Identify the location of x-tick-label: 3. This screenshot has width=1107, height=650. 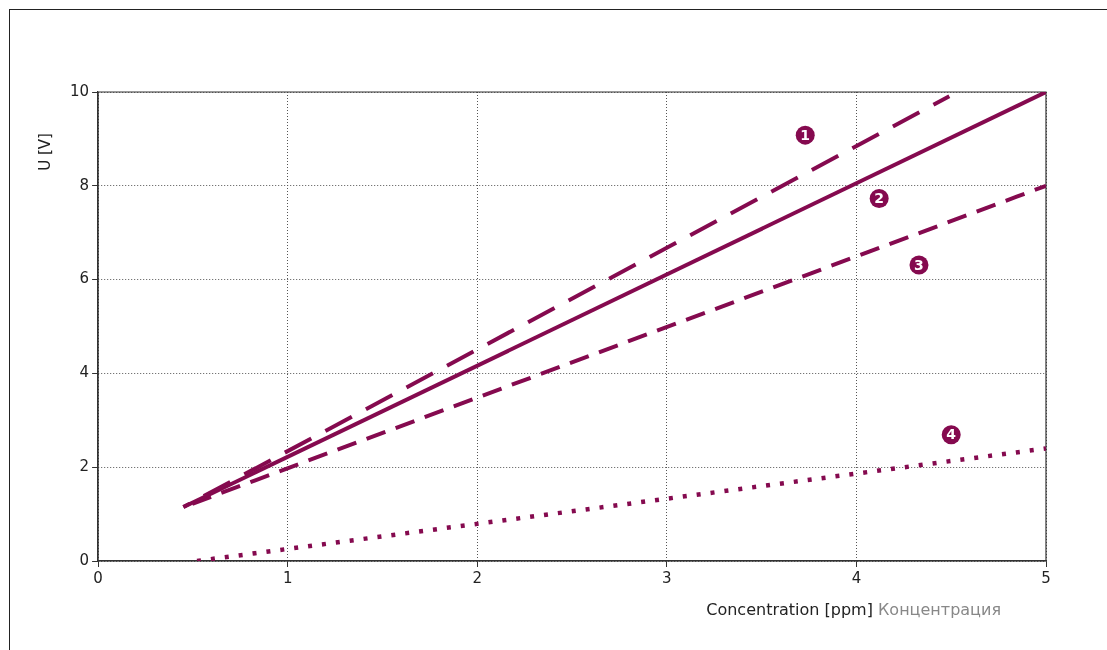
(667, 577).